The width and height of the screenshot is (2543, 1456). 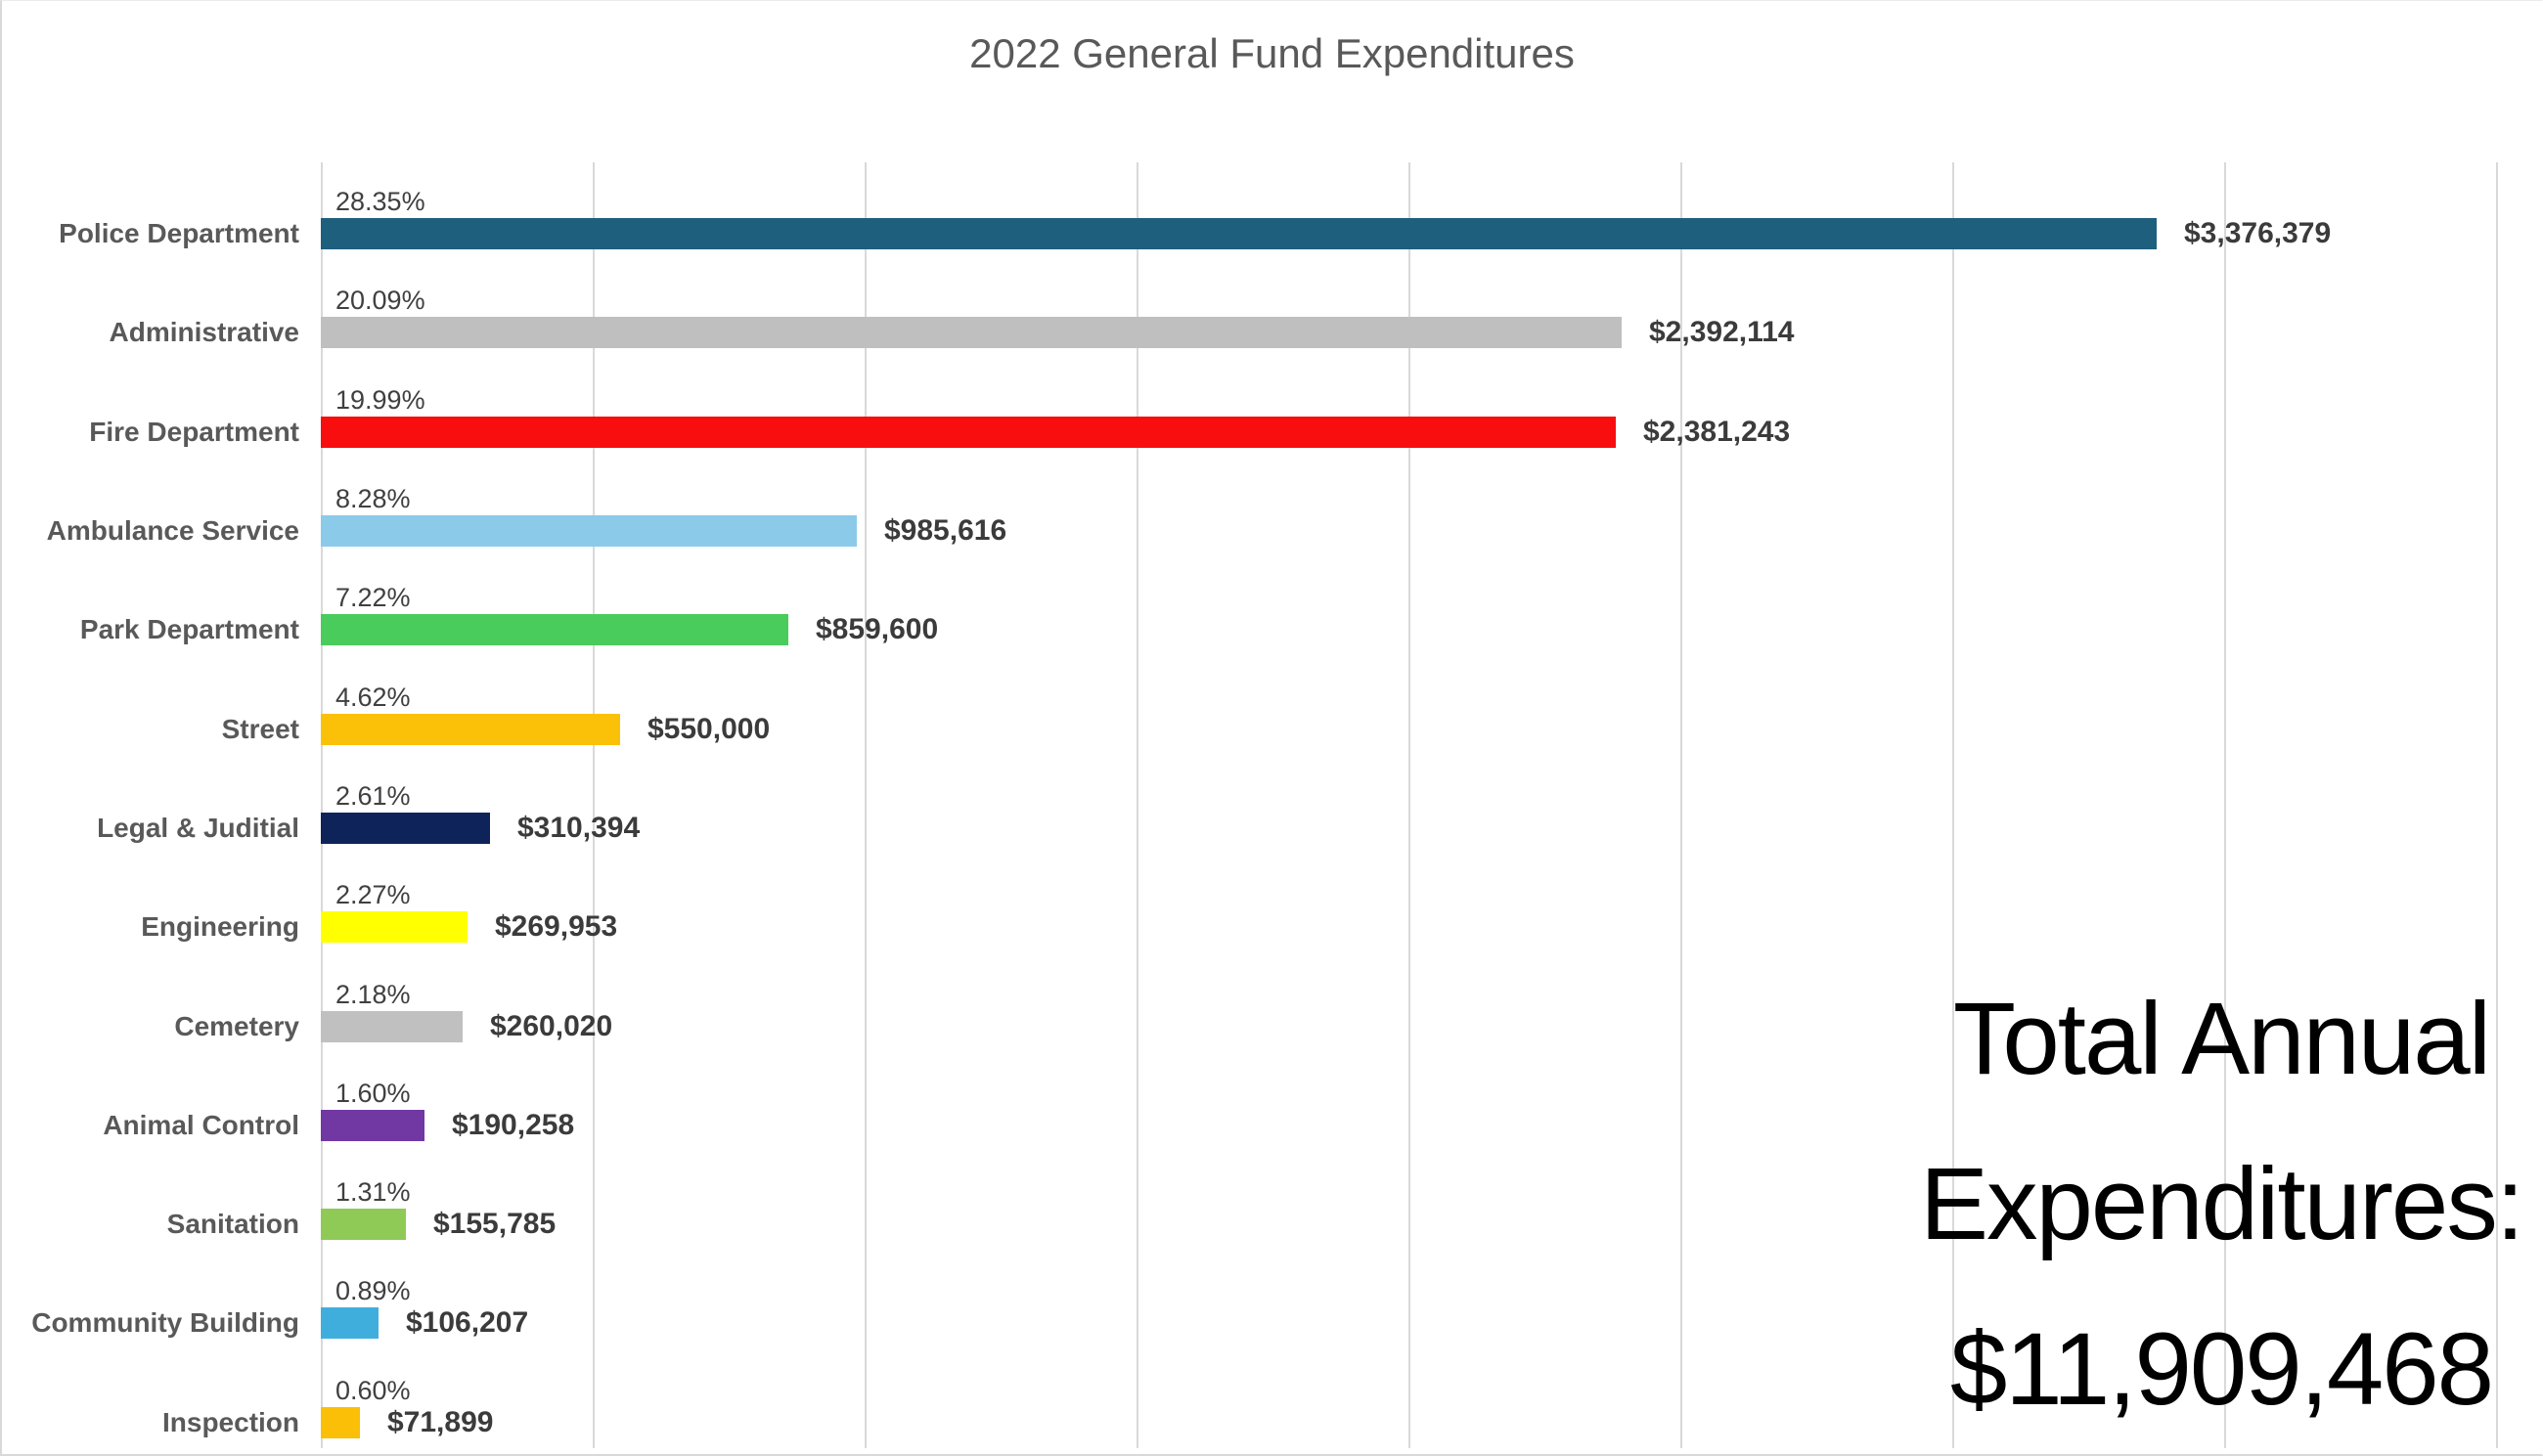 What do you see at coordinates (1432, 211) in the screenshot?
I see `bar-track: 28.35% $3,376,379` at bounding box center [1432, 211].